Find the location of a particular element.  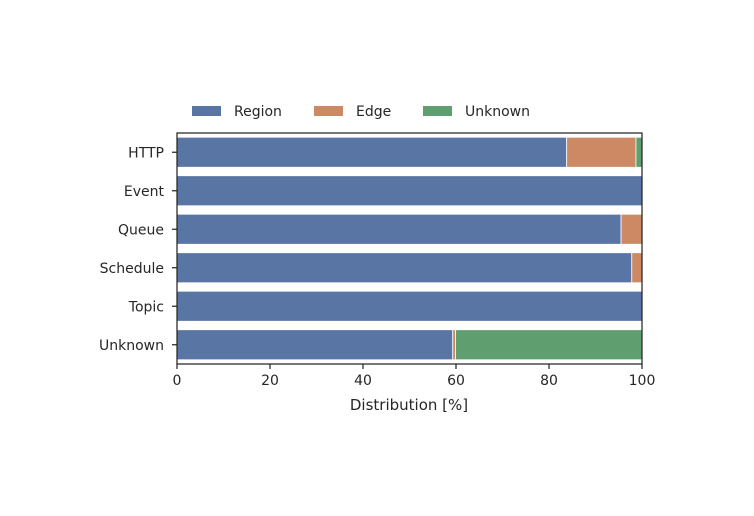

legend-label-edge: Edge is located at coordinates (373, 112).